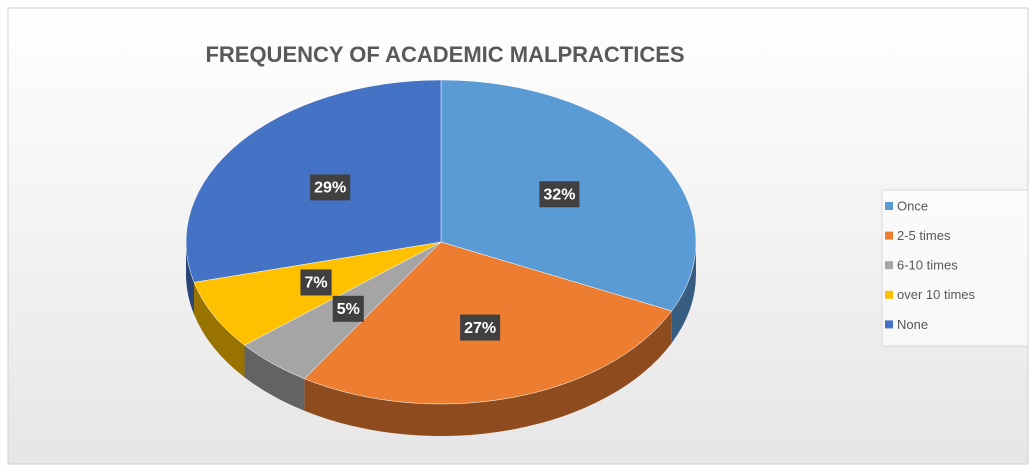 The height and width of the screenshot is (475, 1032). Describe the element at coordinates (444, 54) in the screenshot. I see `chart-title: FREQUENCY OF ACADEMIC MALPRACTICES` at that location.